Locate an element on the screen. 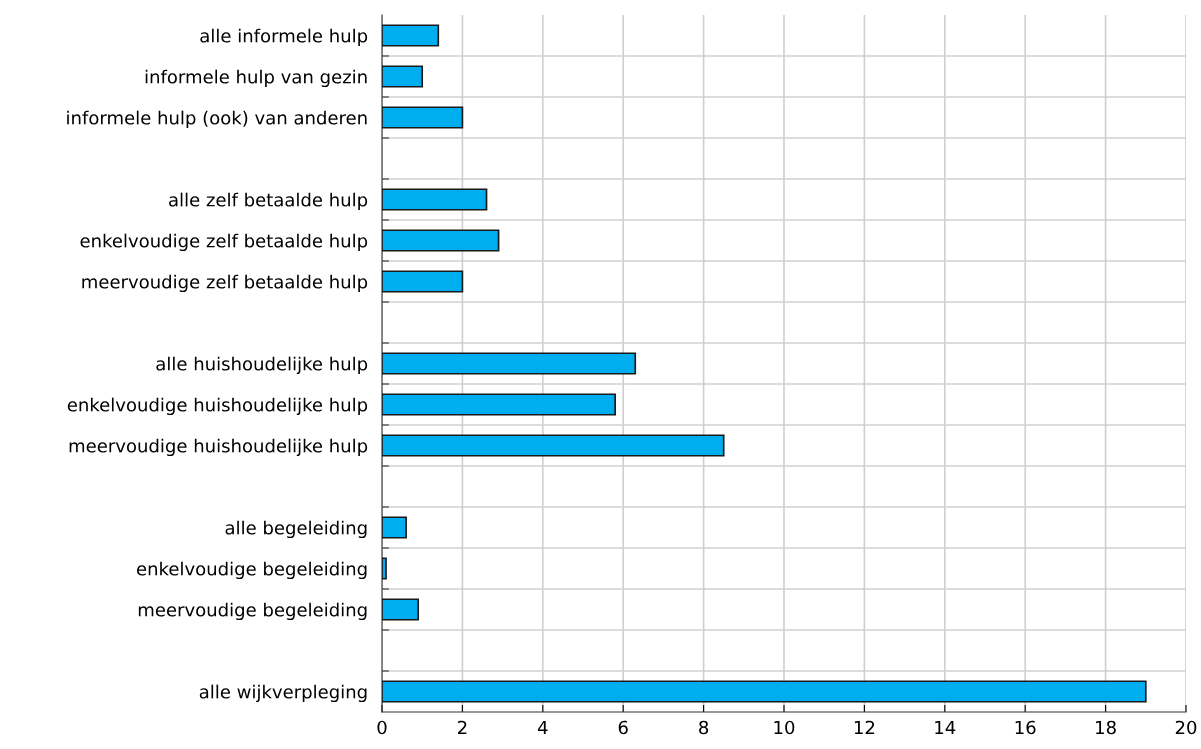  x-tick-label: 2 is located at coordinates (462, 727).